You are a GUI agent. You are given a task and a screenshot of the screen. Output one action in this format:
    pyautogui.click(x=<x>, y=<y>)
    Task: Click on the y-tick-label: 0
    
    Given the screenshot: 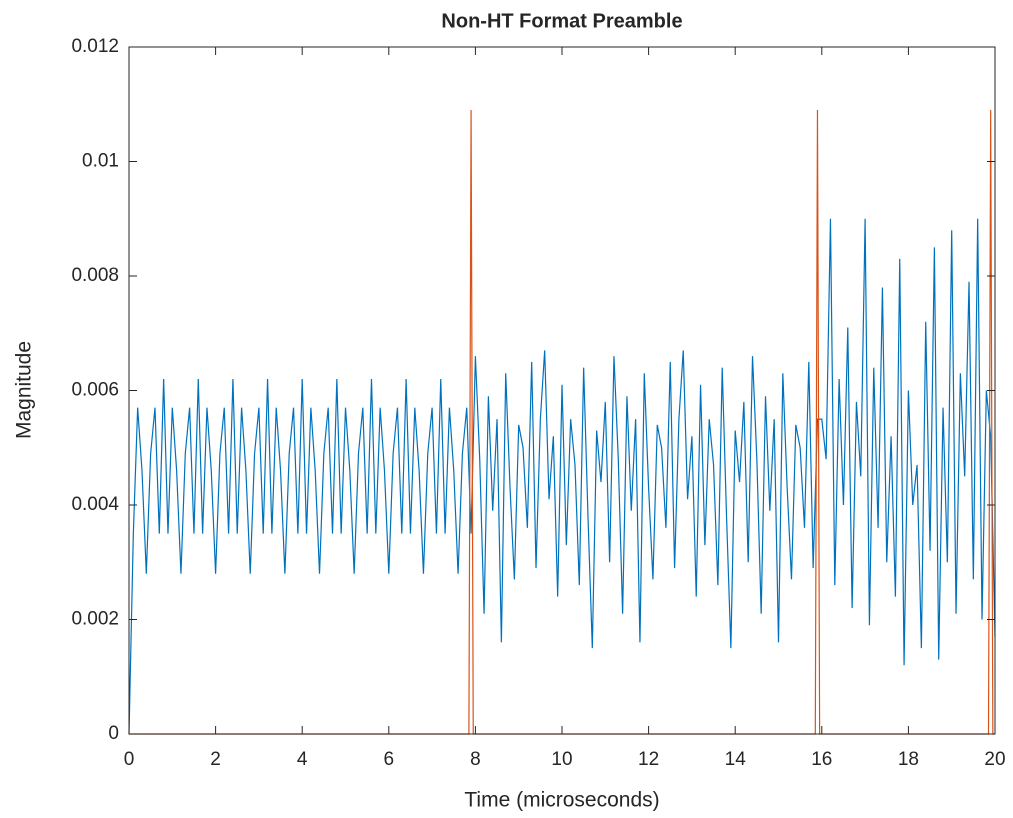 What is the action you would take?
    pyautogui.click(x=113, y=733)
    